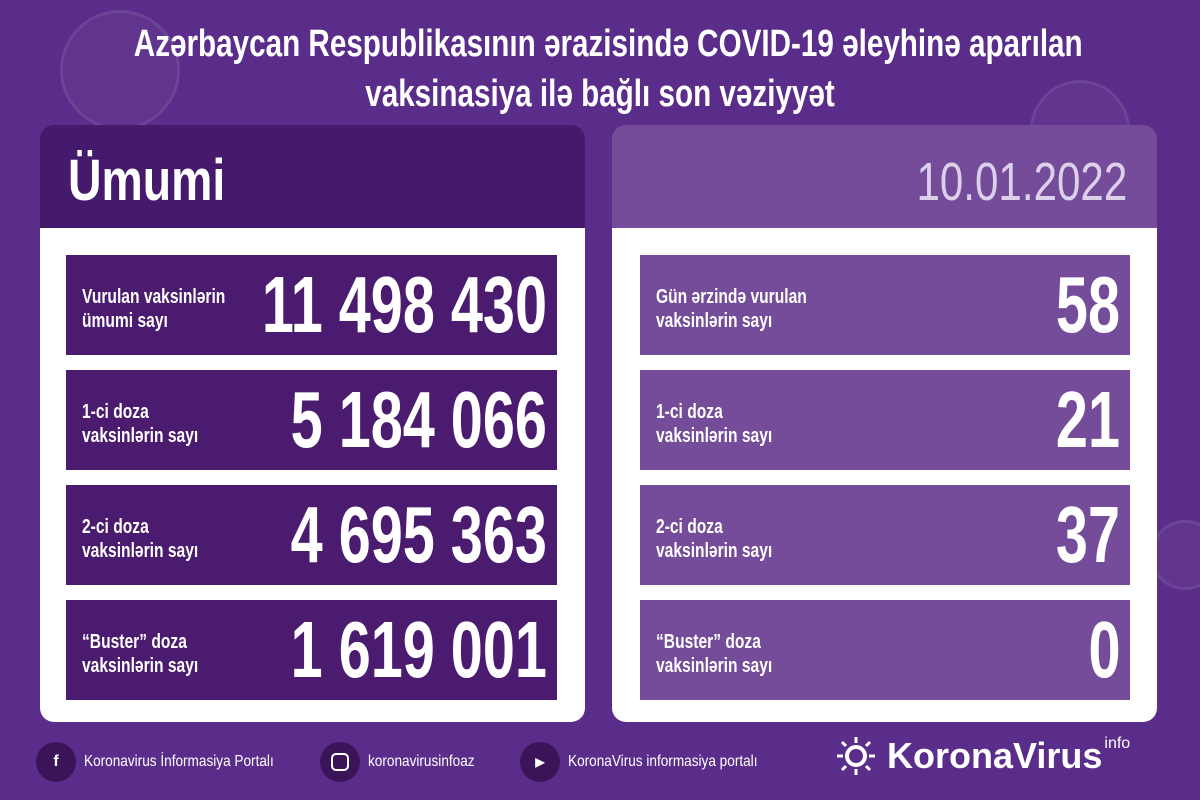 This screenshot has height=800, width=1200. What do you see at coordinates (856, 756) in the screenshot?
I see `sun-virus-icon` at bounding box center [856, 756].